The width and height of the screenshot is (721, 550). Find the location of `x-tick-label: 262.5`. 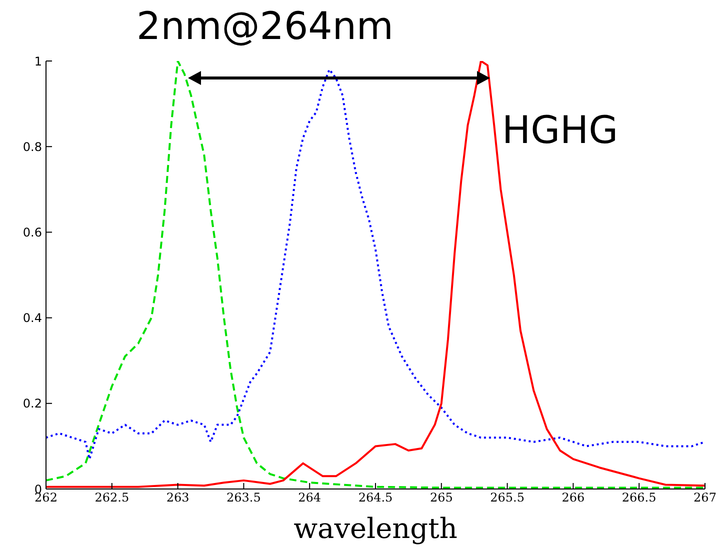

x-tick-label: 262.5 is located at coordinates (112, 497).